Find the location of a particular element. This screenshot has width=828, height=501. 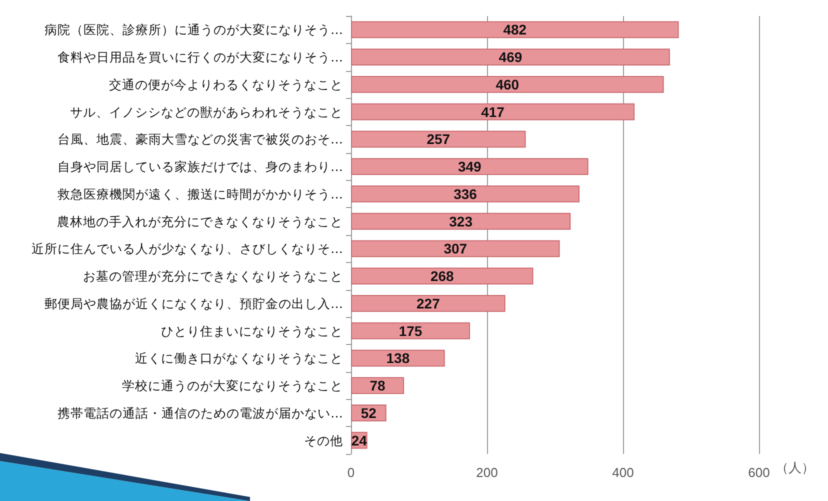

y-tick-label: ひとり住まいになりそうなこと is located at coordinates (252, 330).